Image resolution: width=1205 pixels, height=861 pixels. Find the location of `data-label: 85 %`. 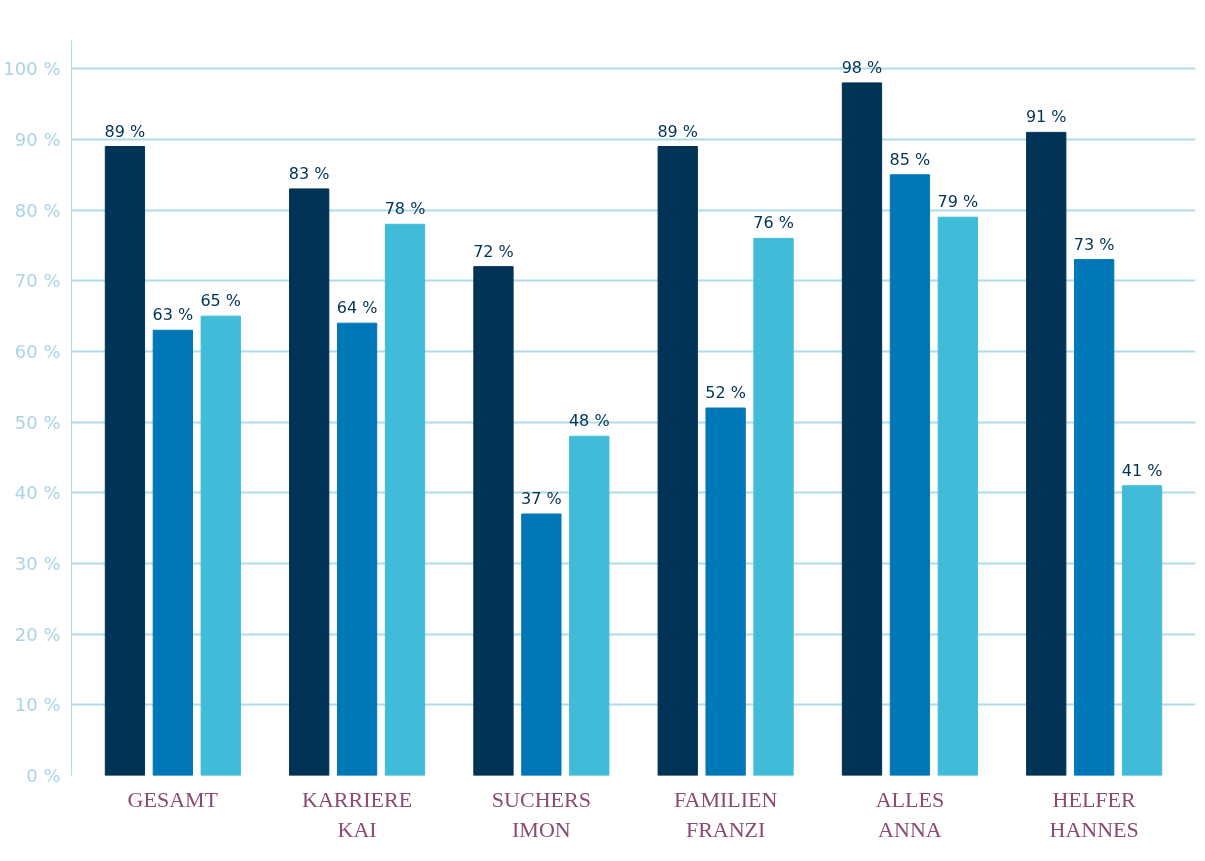

data-label: 85 % is located at coordinates (910, 159).